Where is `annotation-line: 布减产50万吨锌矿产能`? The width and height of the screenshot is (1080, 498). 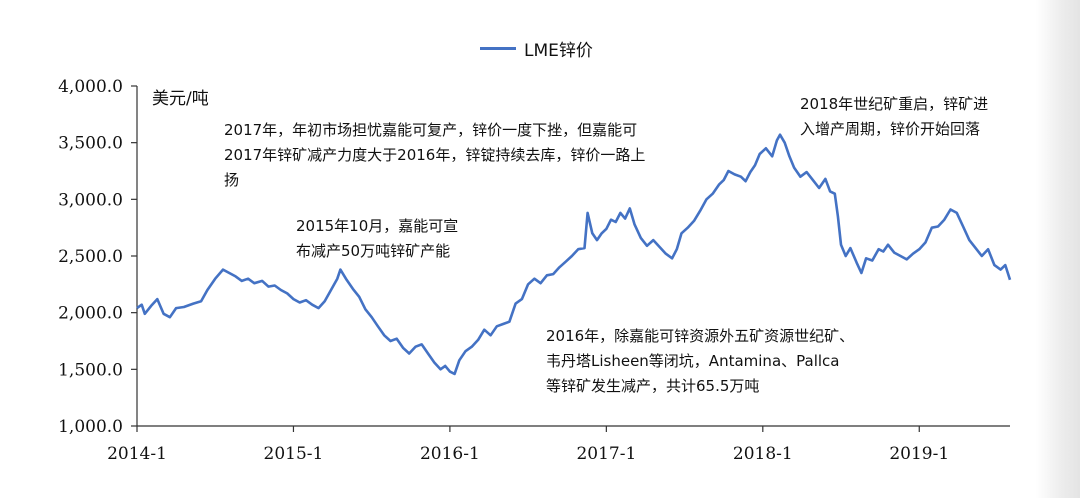
annotation-line: 布减产50万吨锌矿产能 is located at coordinates (373, 251).